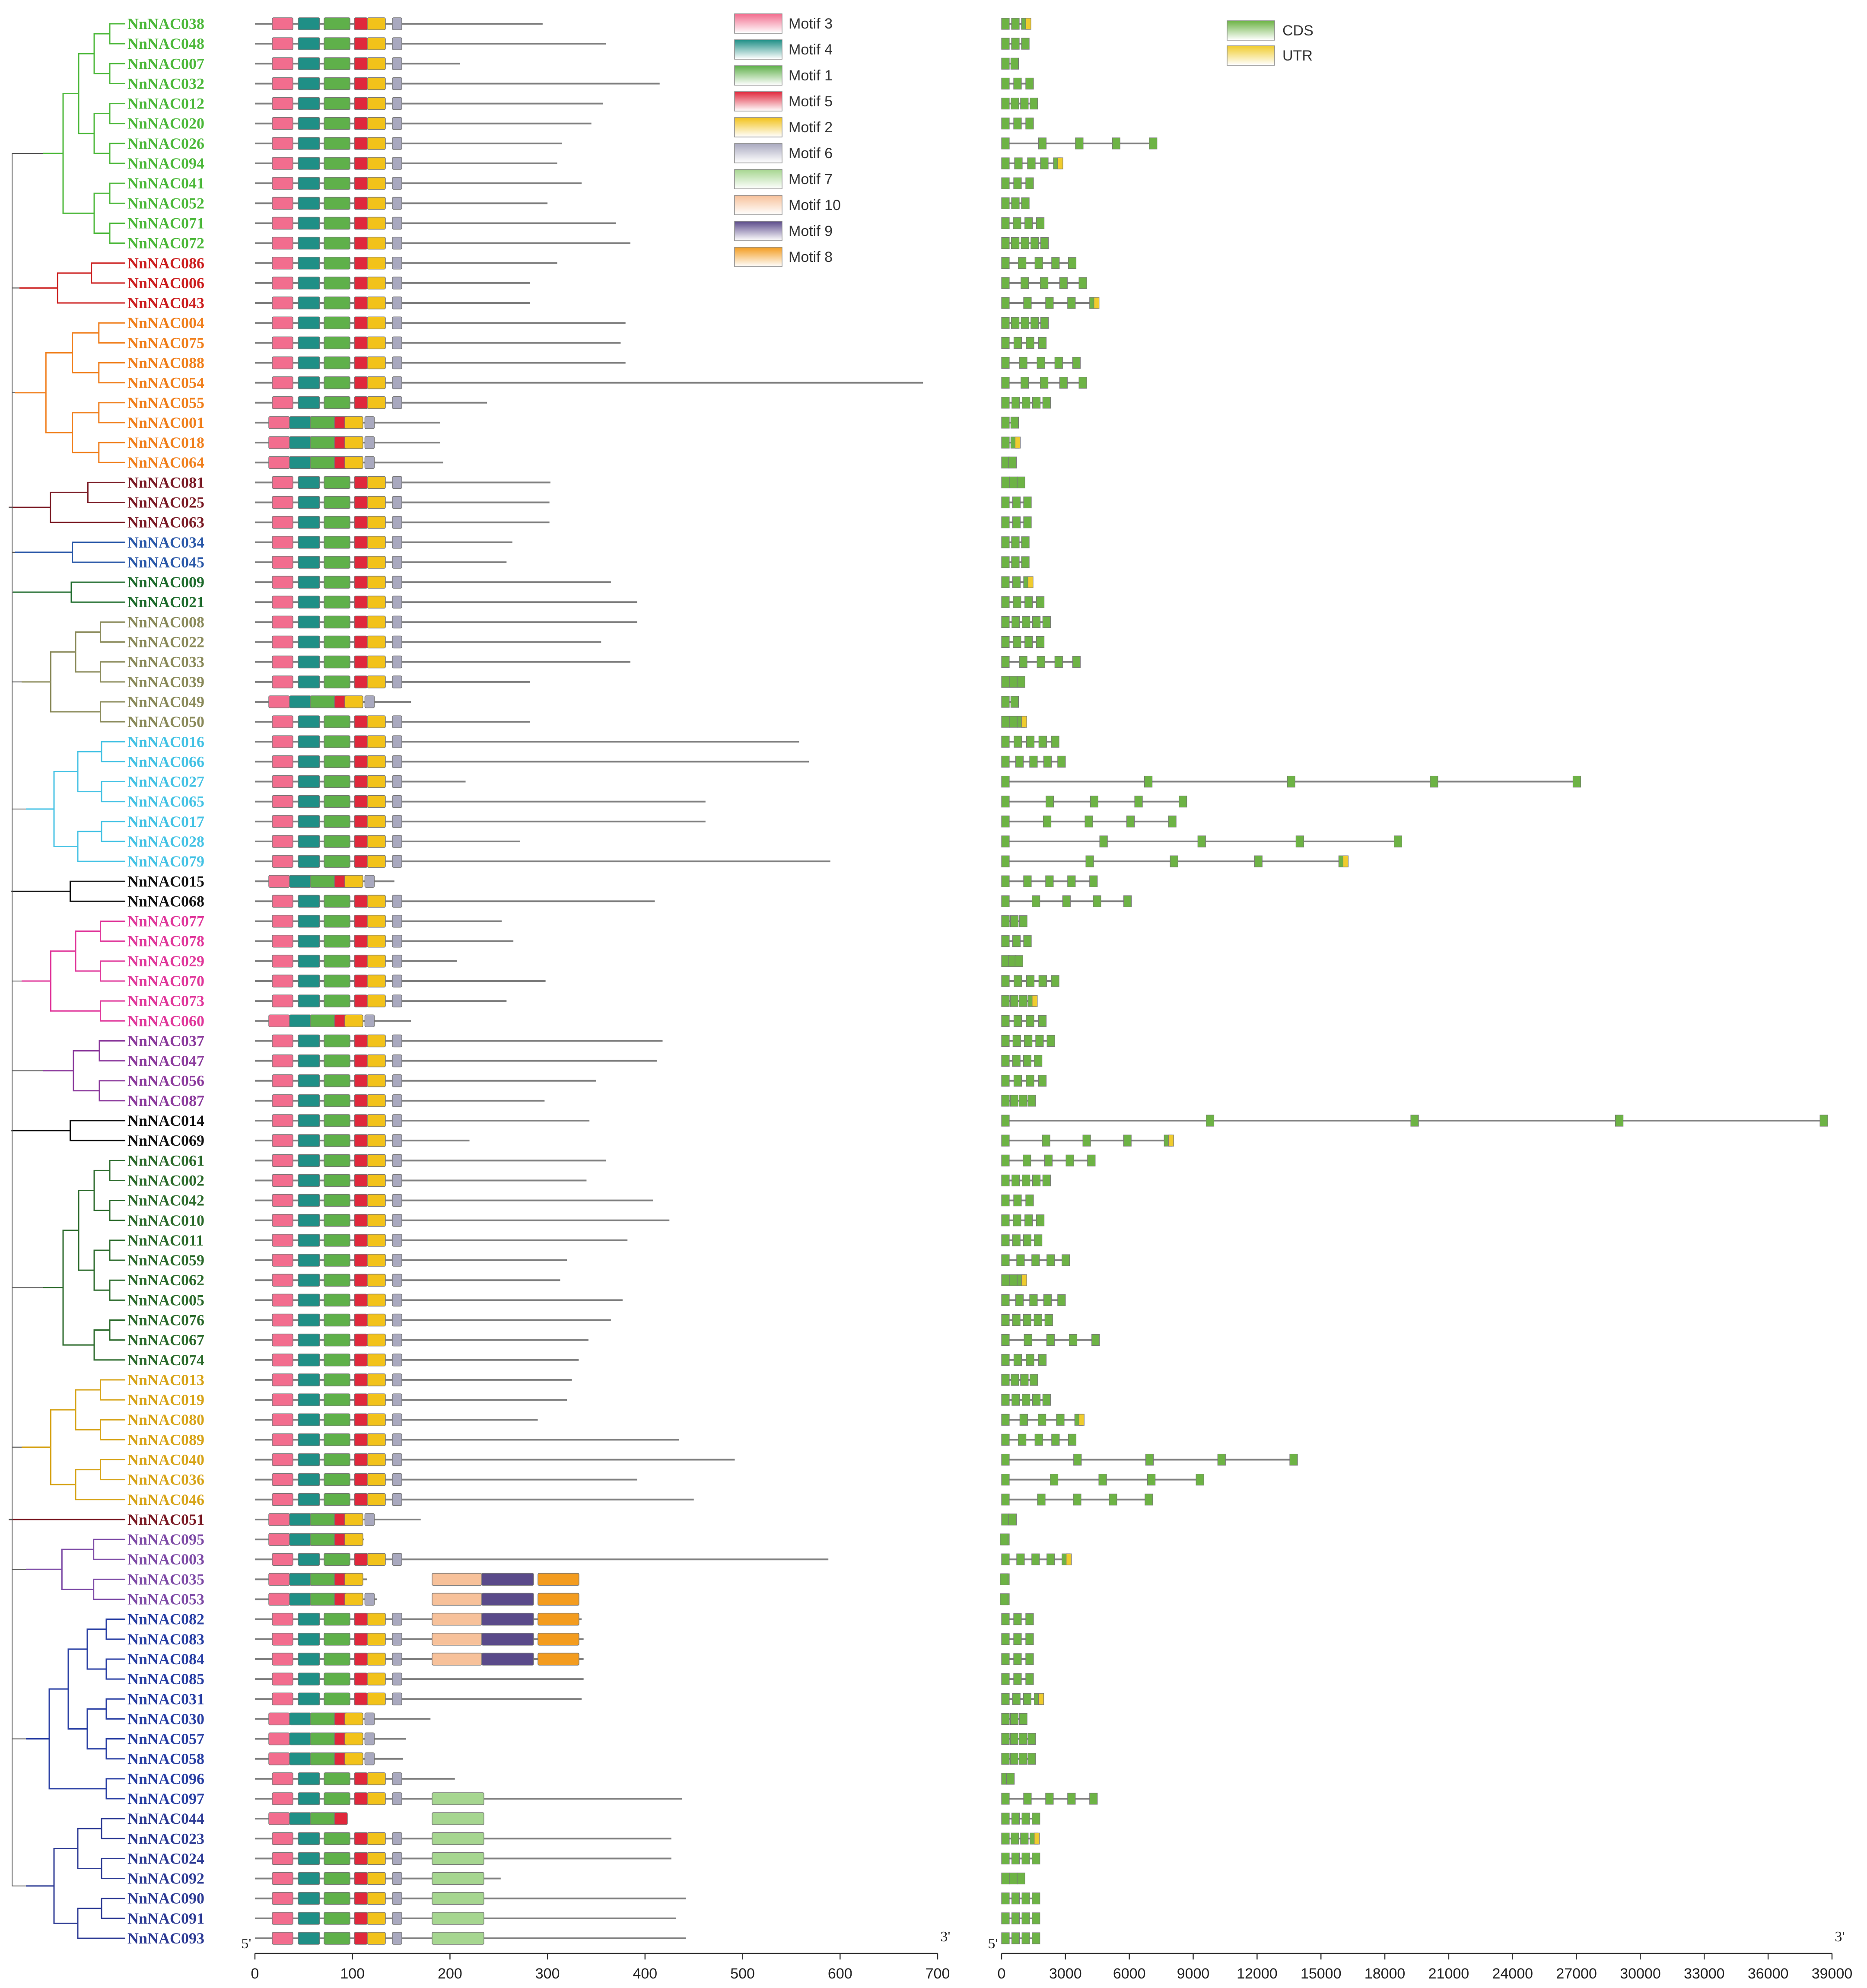 This screenshot has height=1988, width=1867. What do you see at coordinates (17, 637) in the screenshot?
I see `tree-backbone` at bounding box center [17, 637].